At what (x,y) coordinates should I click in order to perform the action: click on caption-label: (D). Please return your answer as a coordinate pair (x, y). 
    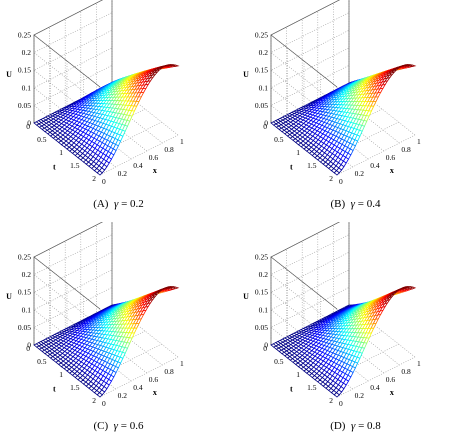
    Looking at the image, I should click on (338, 426).